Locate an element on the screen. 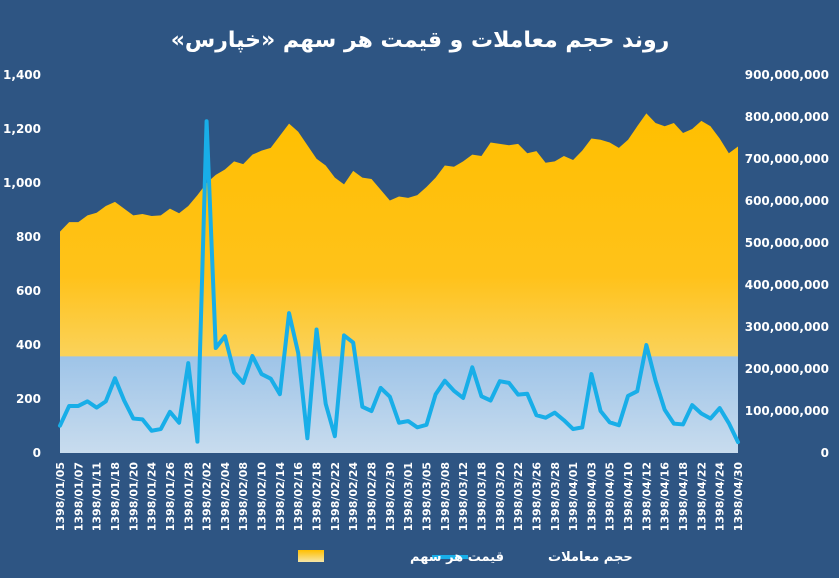  x-tick-label: 1398/02/02 is located at coordinates (207, 496).